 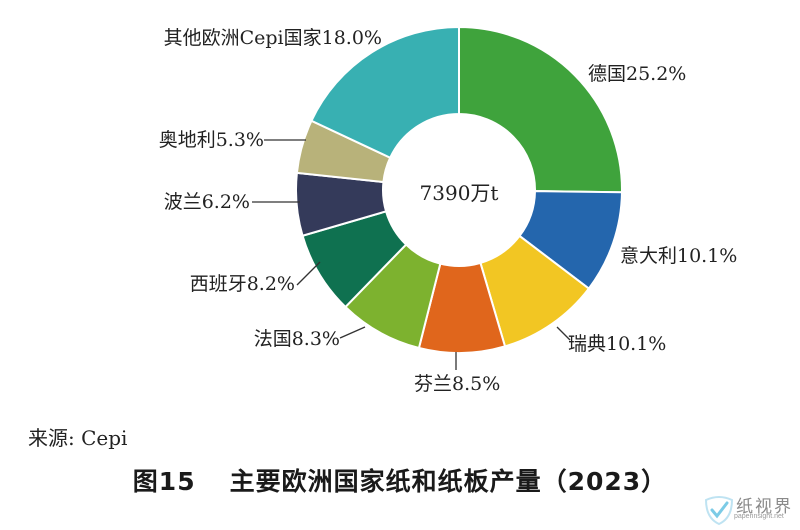 What do you see at coordinates (459, 193) in the screenshot?
I see `center-total-label: 7390万t` at bounding box center [459, 193].